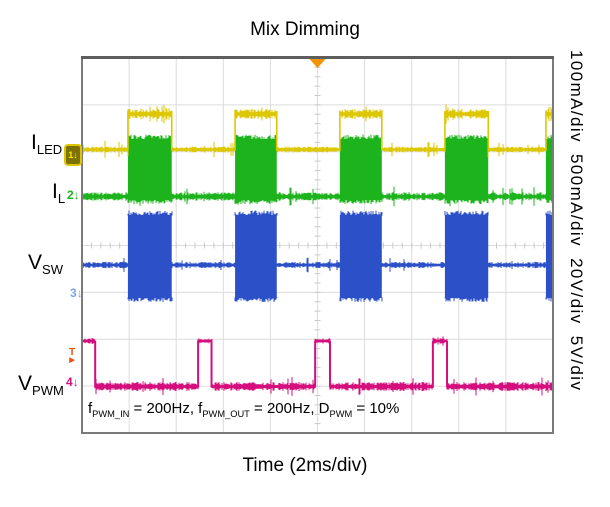 This screenshot has height=507, width=610. I want to click on trace-i_led, so click(317, 131).